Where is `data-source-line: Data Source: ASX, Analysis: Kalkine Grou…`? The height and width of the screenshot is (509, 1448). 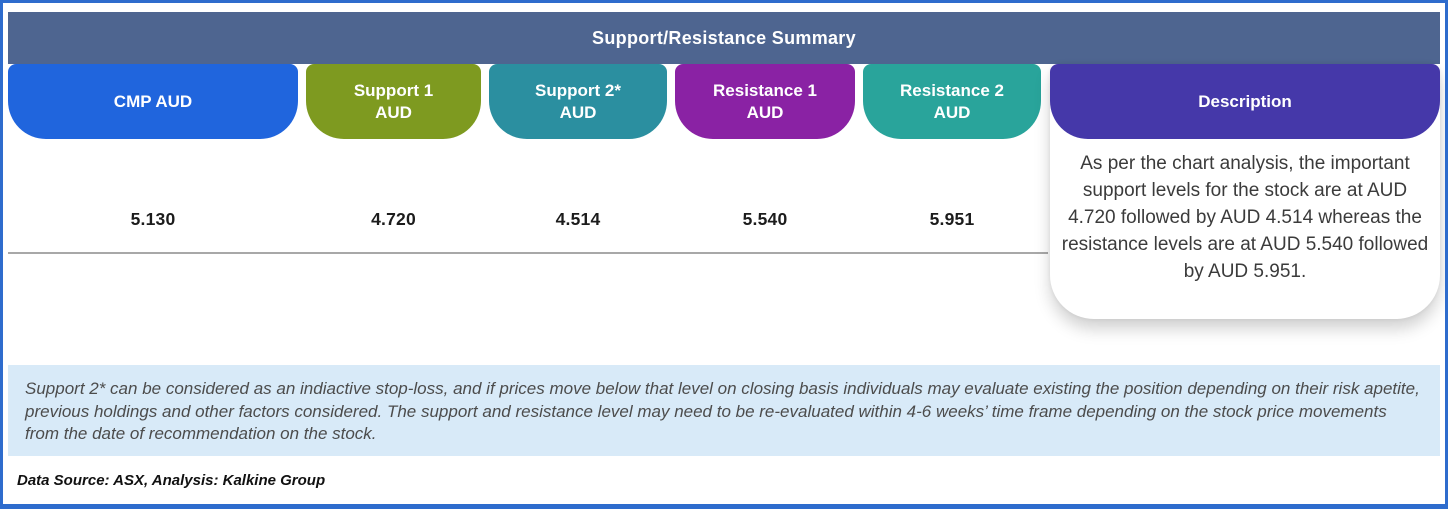
data-source-line: Data Source: ASX, Analysis: Kalkine Grou… is located at coordinates (171, 480).